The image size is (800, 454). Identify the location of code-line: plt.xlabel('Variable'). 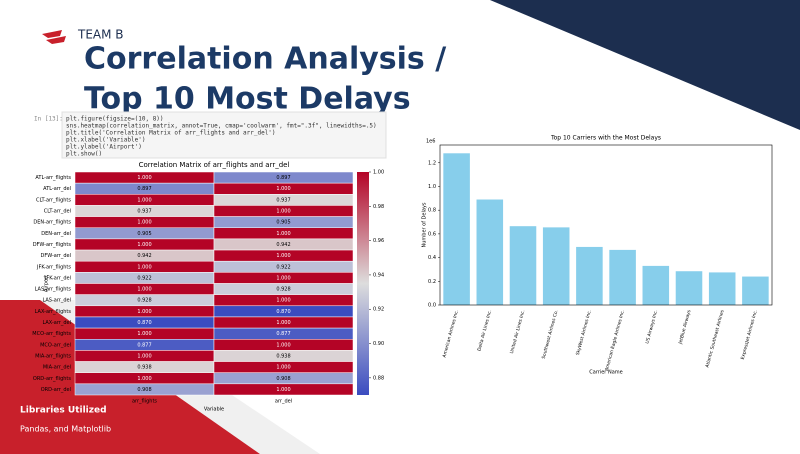
(105, 140).